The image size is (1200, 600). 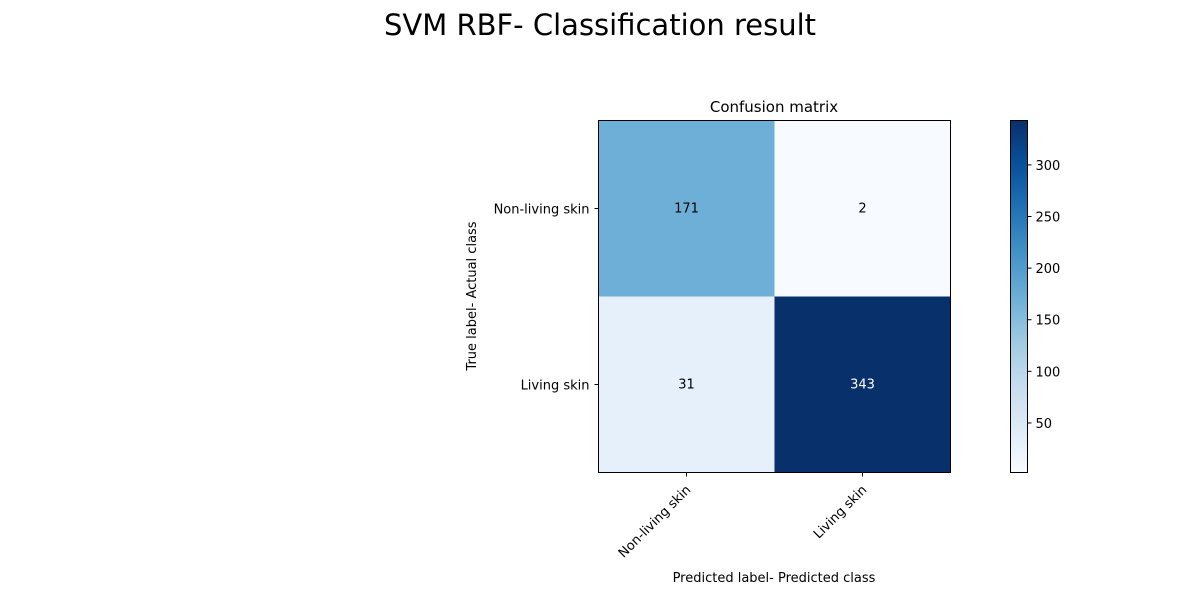 What do you see at coordinates (1044, 295) in the screenshot?
I see `colorbar-ticks: 50 100 150 200 250 300` at bounding box center [1044, 295].